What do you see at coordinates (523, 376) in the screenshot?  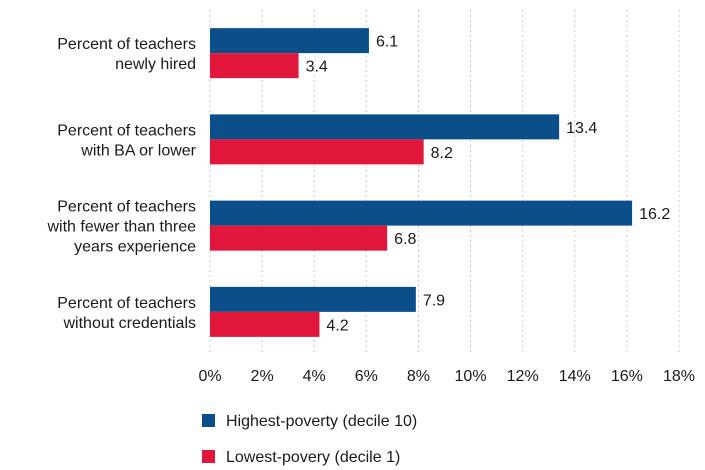 I see `x-tick-label: 12%` at bounding box center [523, 376].